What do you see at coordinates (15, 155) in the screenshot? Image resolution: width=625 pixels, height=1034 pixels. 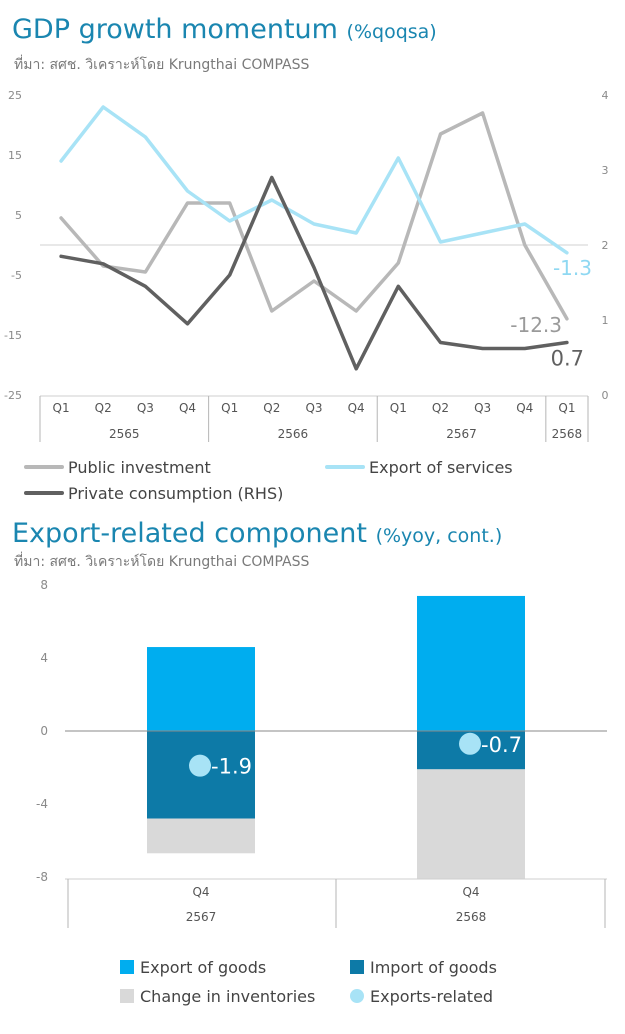 I see `left-tick-label: 15` at bounding box center [15, 155].